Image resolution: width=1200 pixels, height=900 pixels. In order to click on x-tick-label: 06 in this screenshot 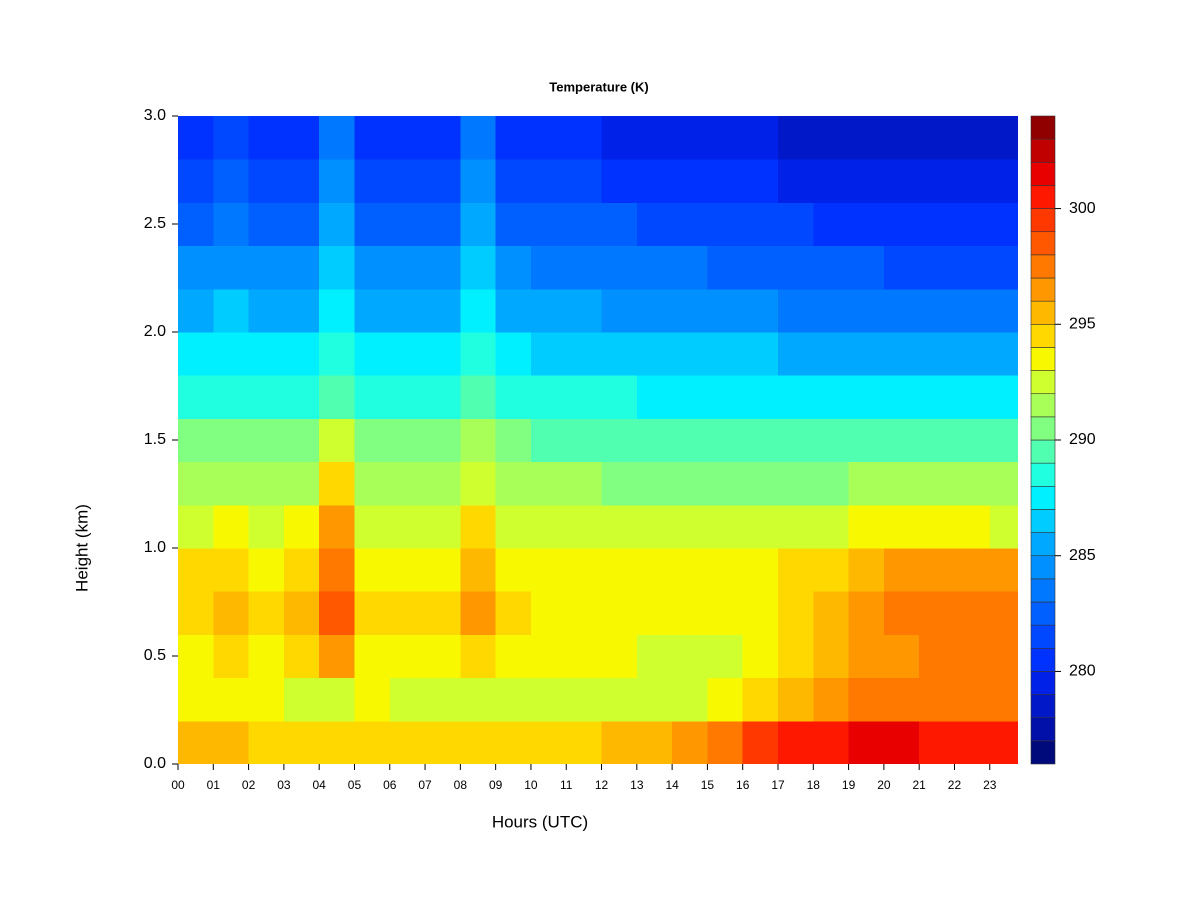, I will do `click(390, 785)`.